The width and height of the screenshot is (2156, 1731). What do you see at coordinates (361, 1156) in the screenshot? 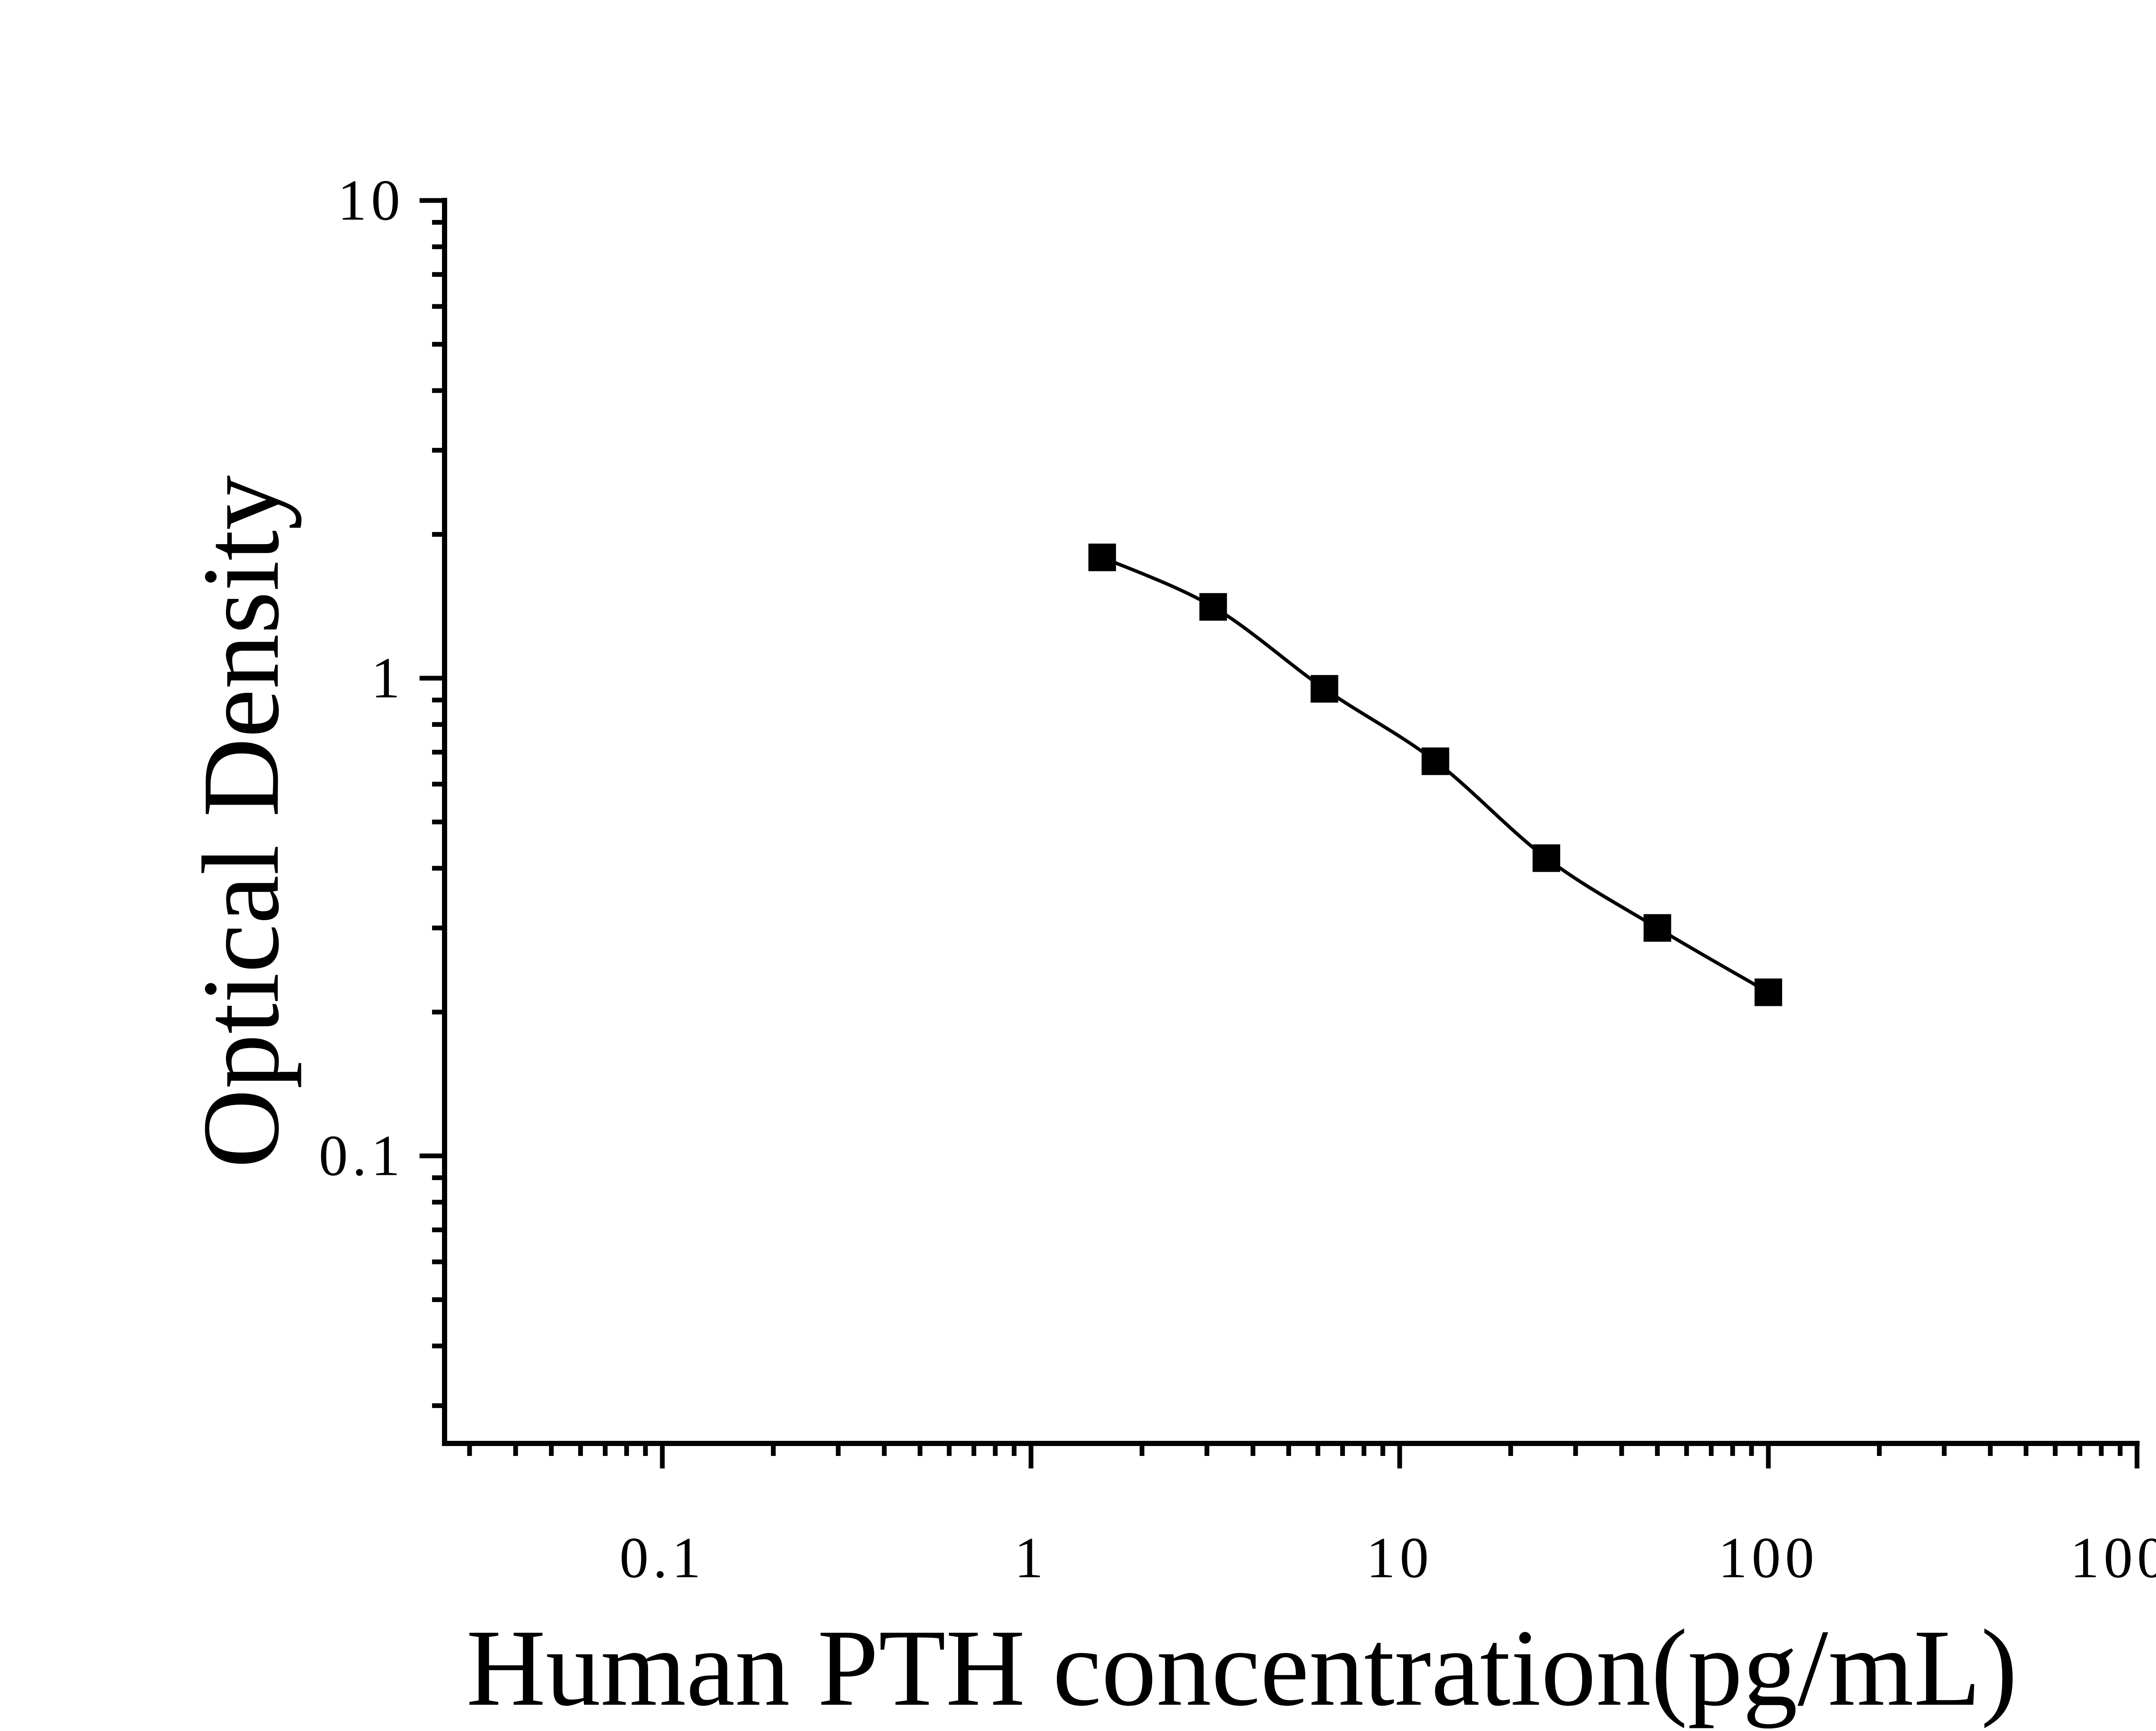
I see `y-tick-label: 0.1` at bounding box center [361, 1156].